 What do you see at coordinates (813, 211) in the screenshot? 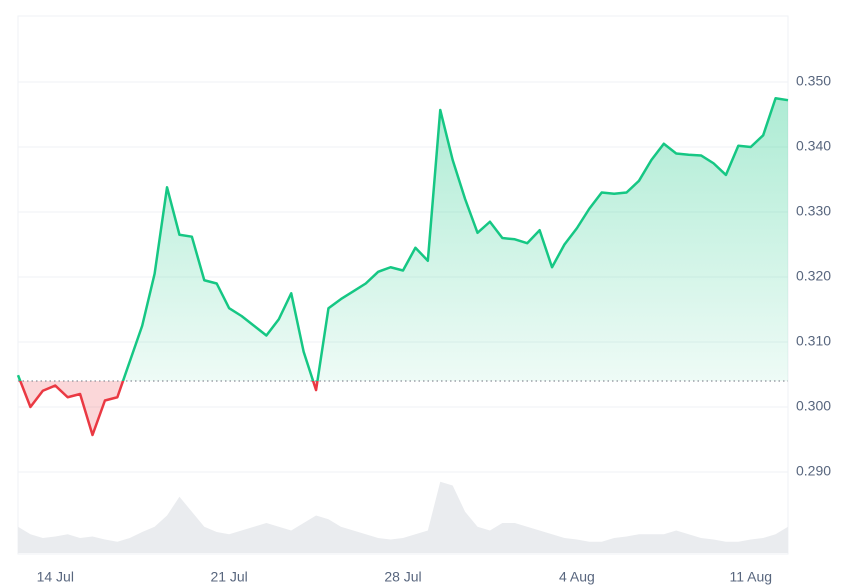
I see `y-tick-label: 0.330` at bounding box center [813, 211].